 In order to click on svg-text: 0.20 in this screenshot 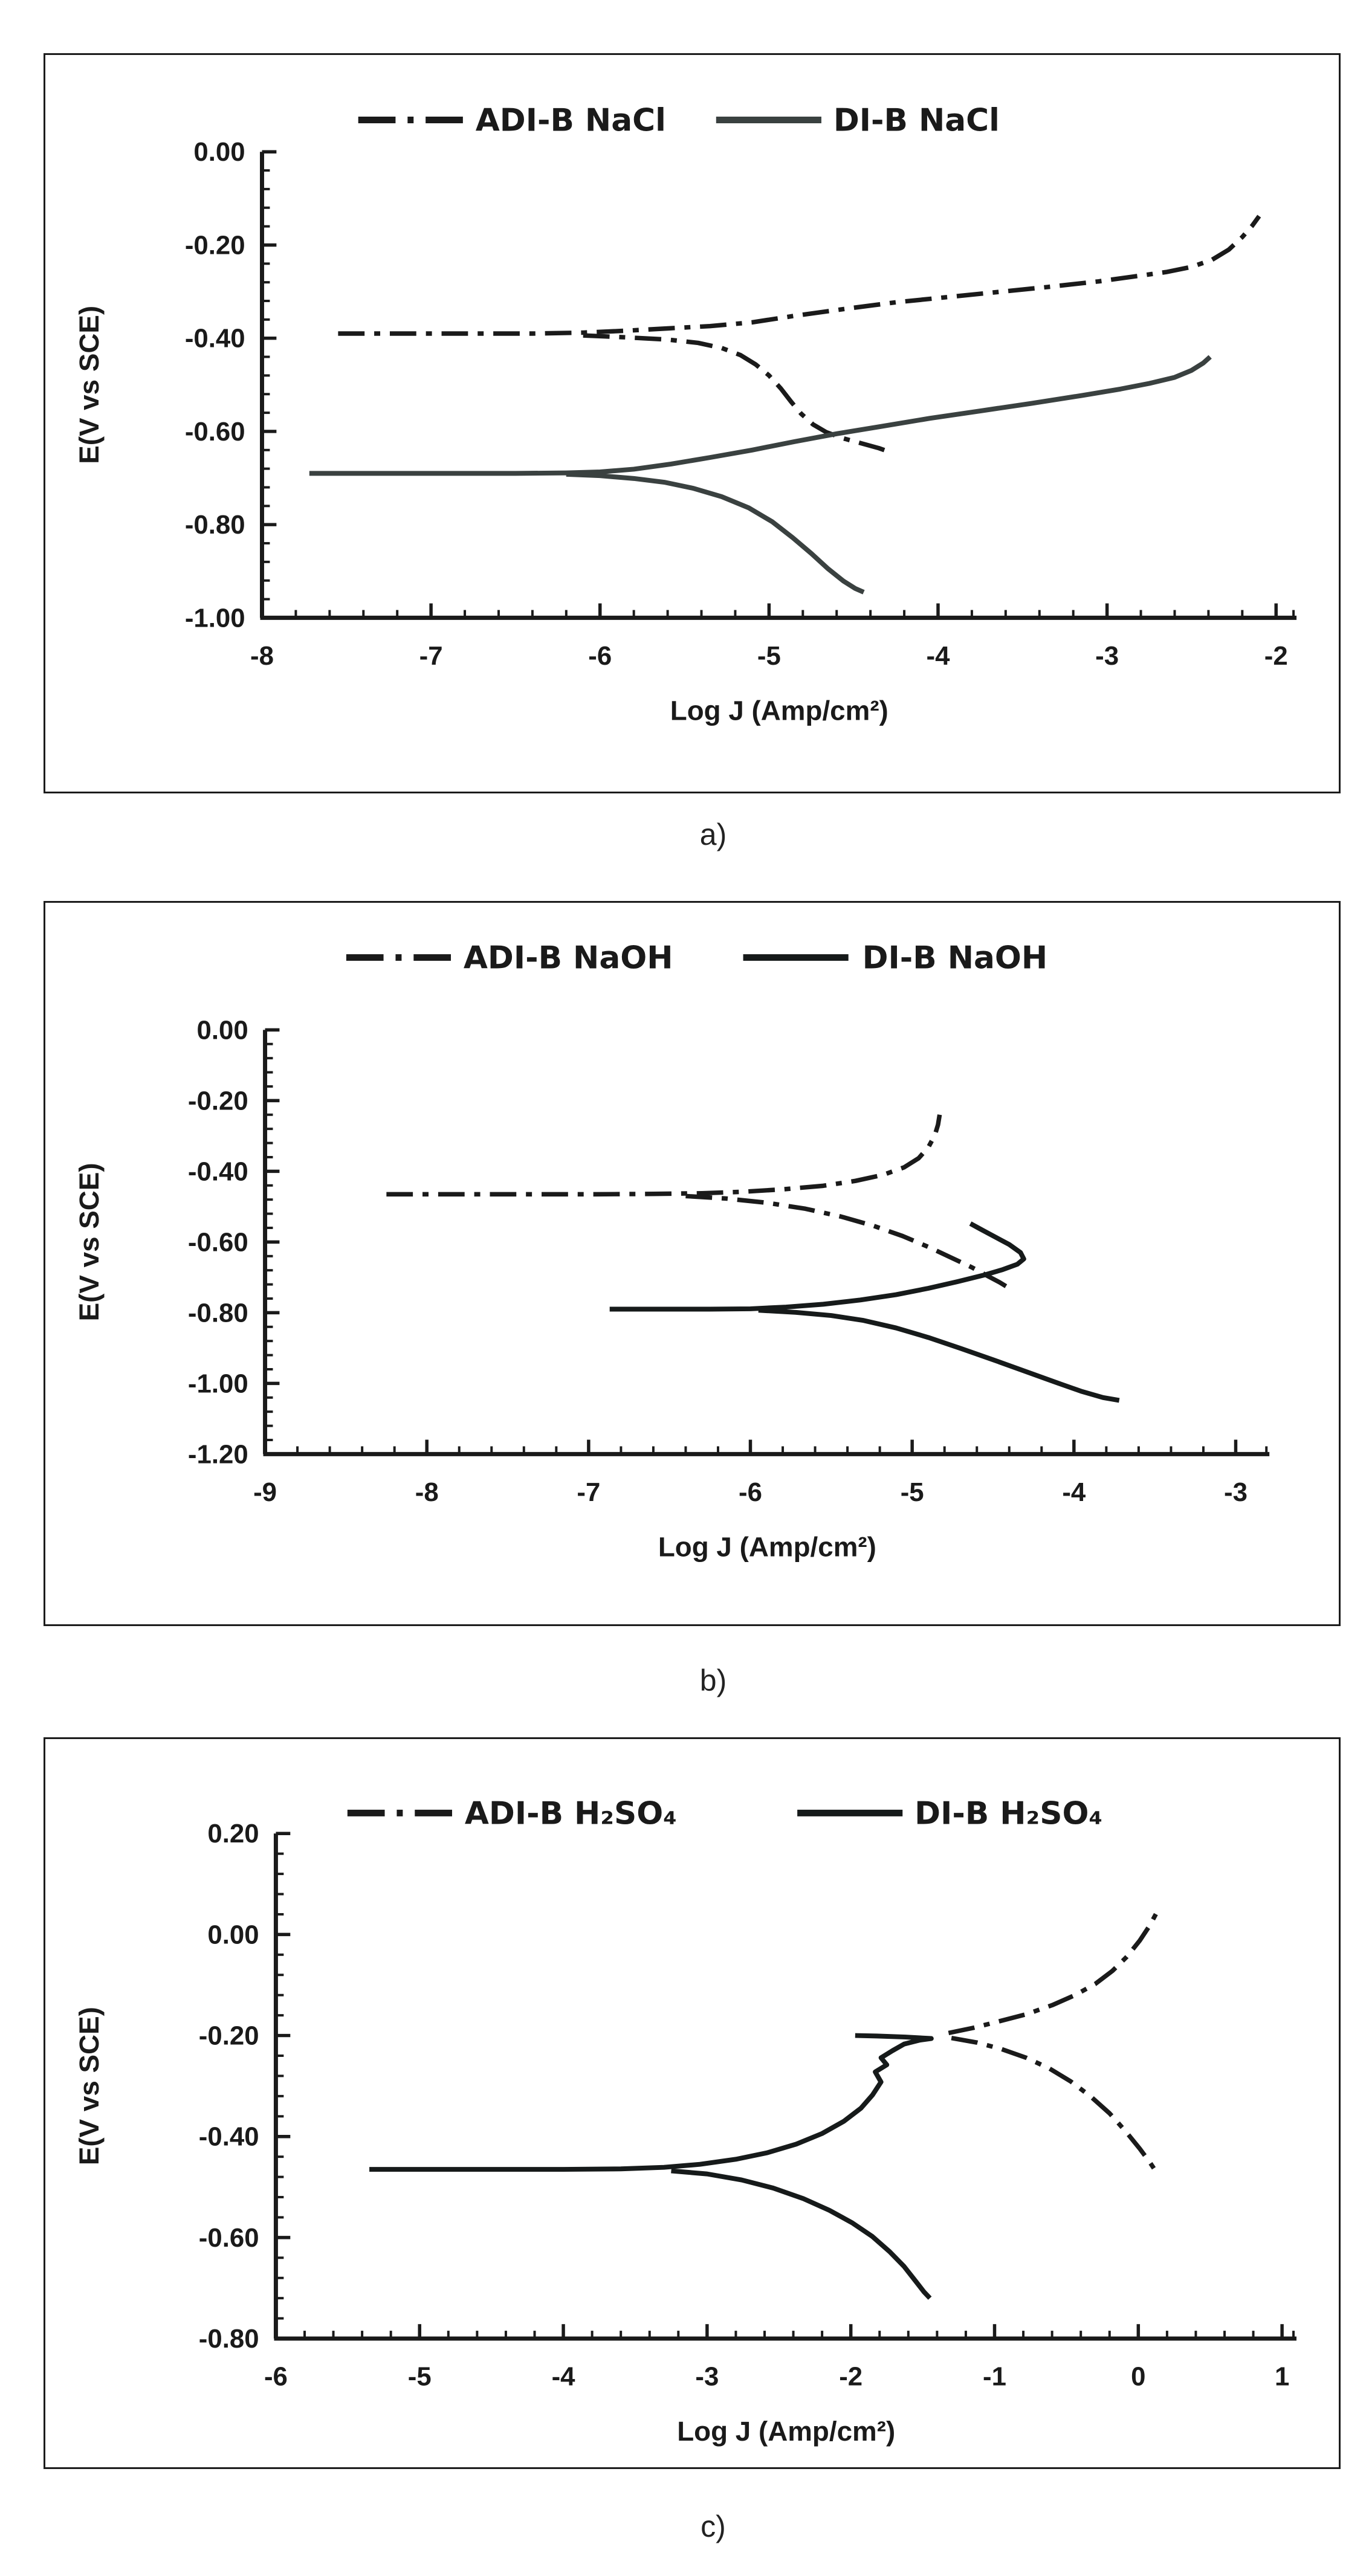, I will do `click(233, 1834)`.